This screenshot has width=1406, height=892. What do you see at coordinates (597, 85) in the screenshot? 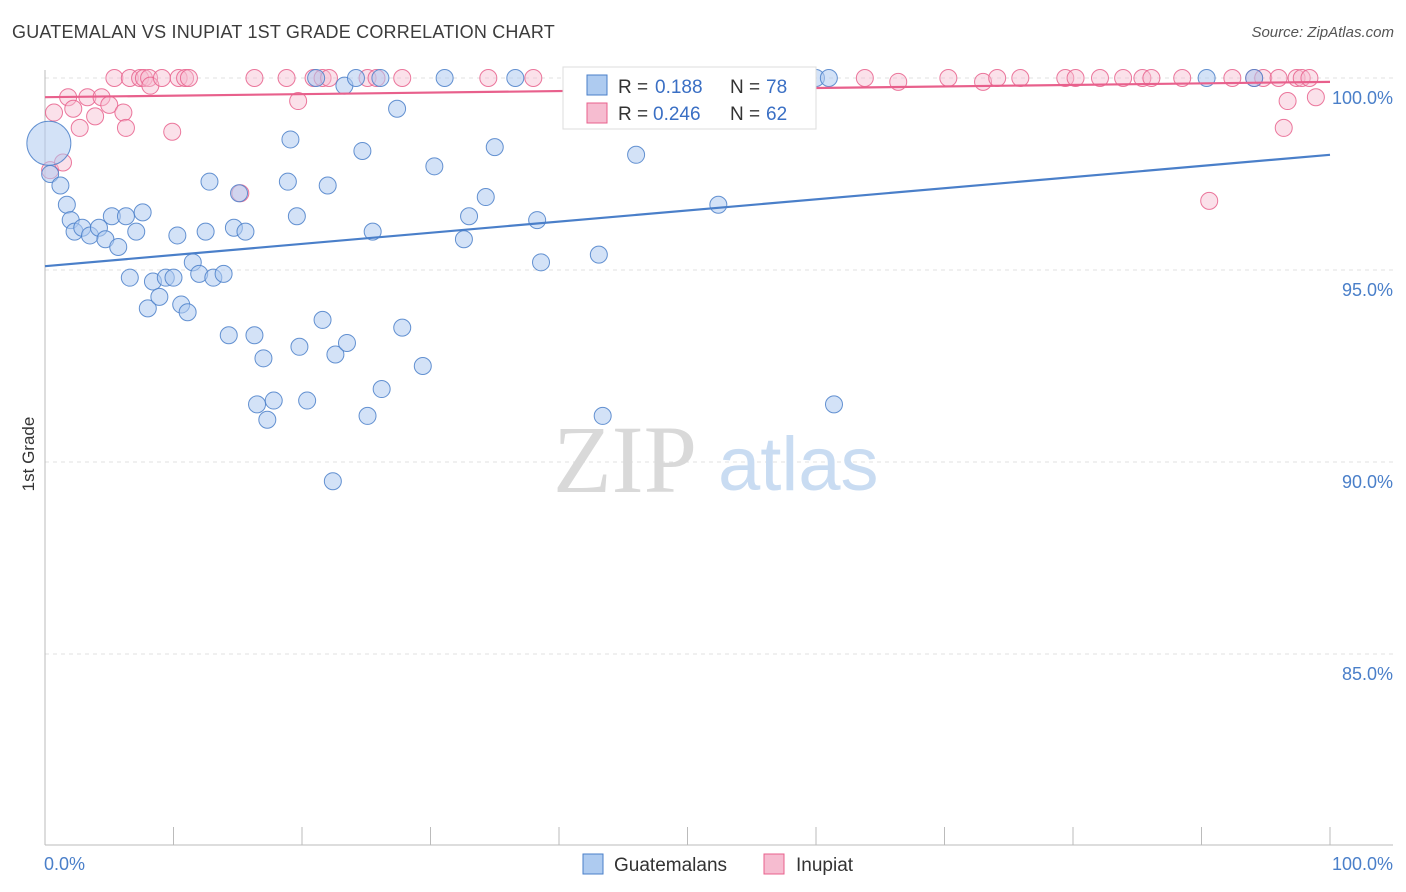
I see `stats-legend-swatch-blue` at bounding box center [597, 85].